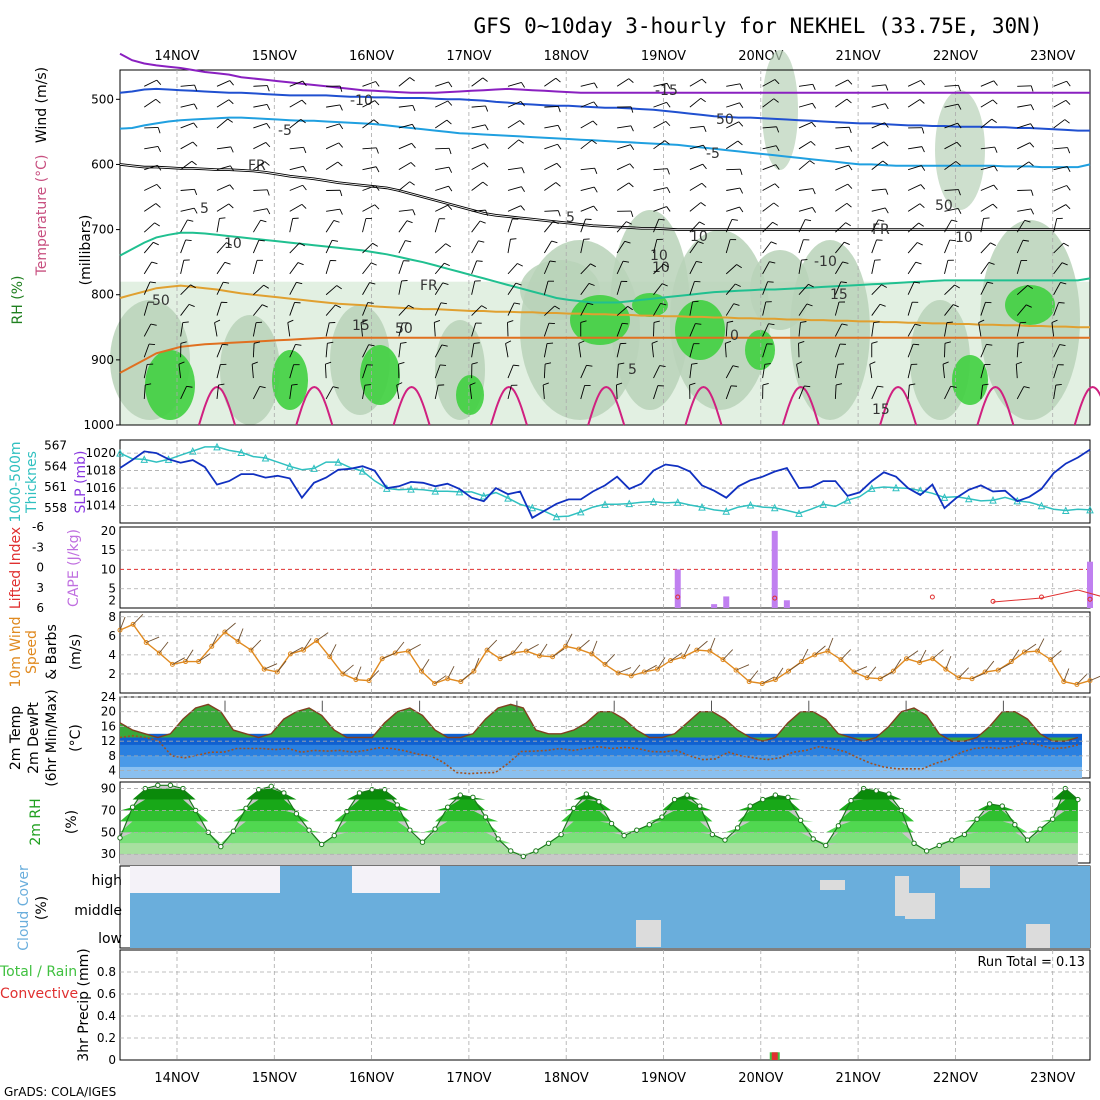 This screenshot has height=1100, width=1100. I want to click on pressure-tick: 800, so click(102, 295).